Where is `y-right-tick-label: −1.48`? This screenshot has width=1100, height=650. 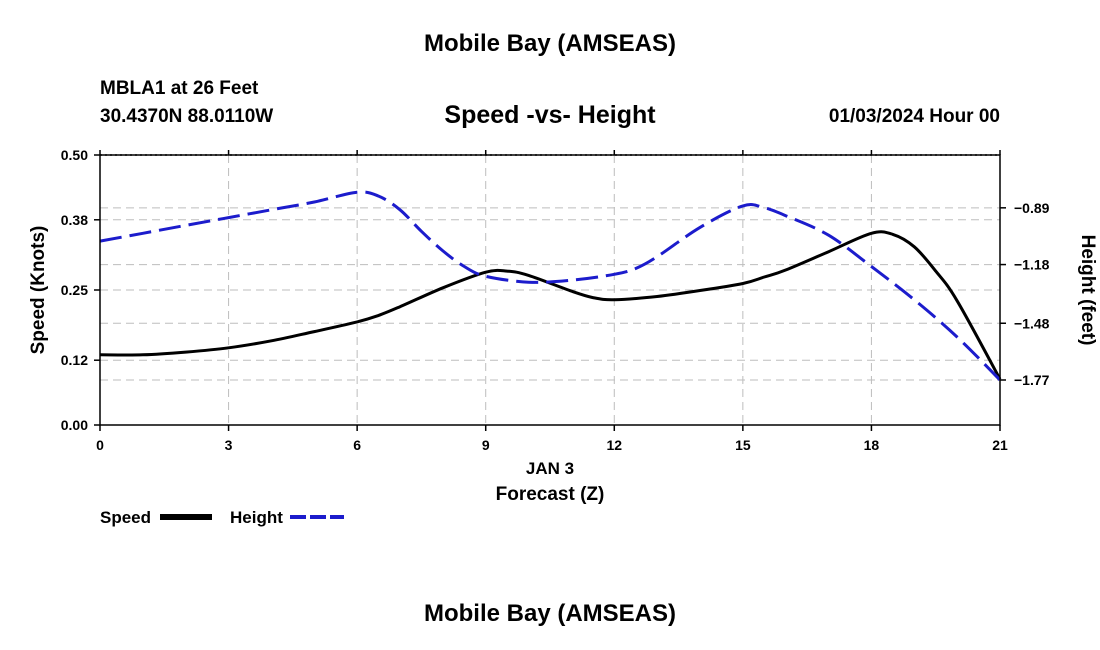
y-right-tick-label: −1.48 is located at coordinates (1032, 323).